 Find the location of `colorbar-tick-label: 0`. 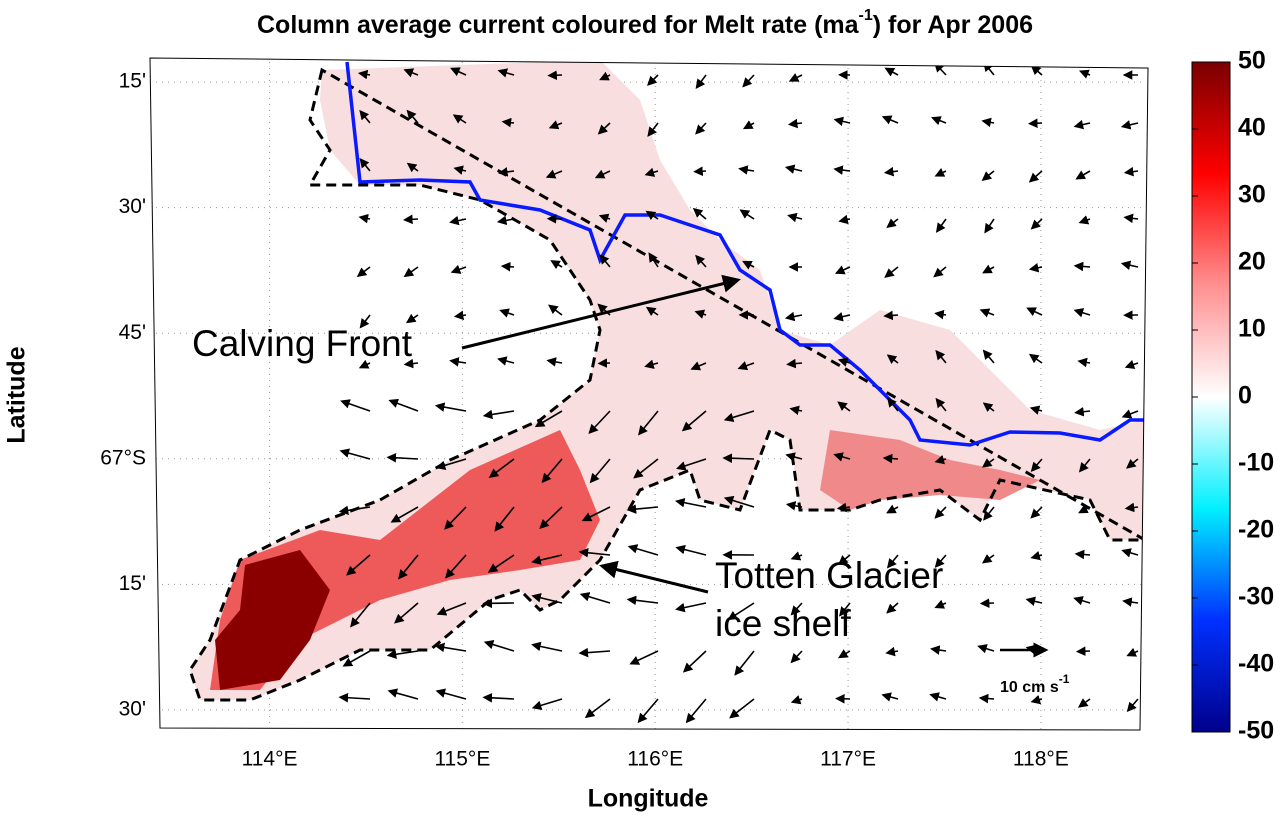

colorbar-tick-label: 0 is located at coordinates (1245, 396).